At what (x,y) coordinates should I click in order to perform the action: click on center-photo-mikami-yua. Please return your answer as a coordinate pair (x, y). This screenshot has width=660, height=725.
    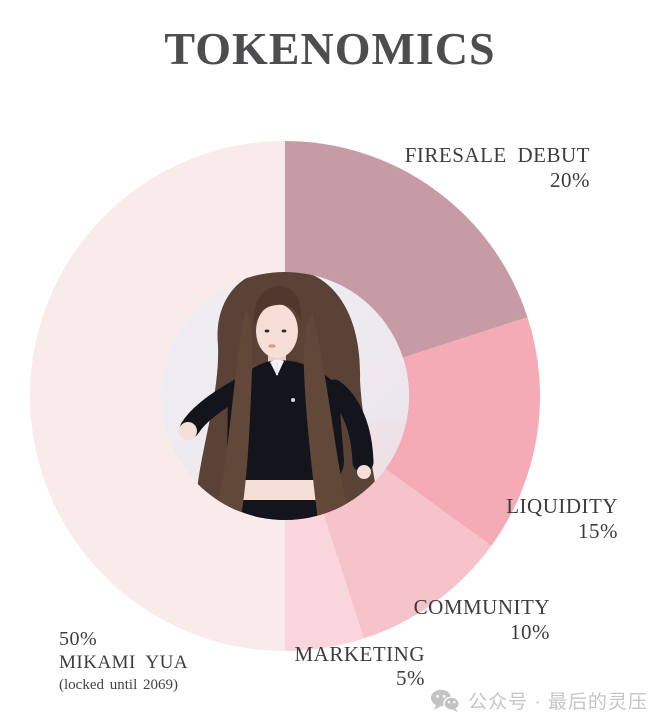
    Looking at the image, I should click on (285, 396).